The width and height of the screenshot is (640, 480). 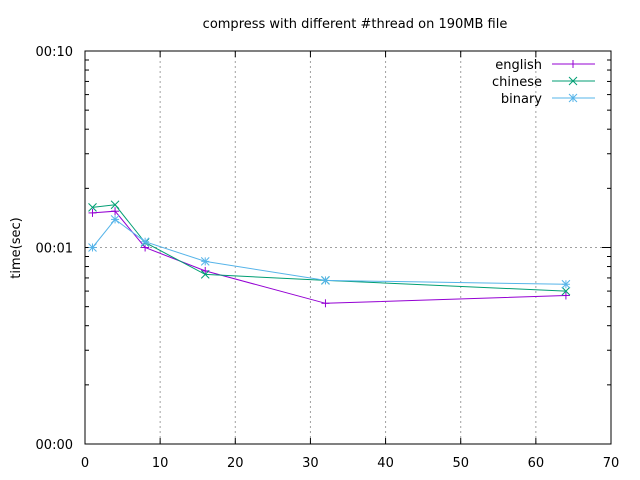 What do you see at coordinates (517, 82) in the screenshot?
I see `legend-label: chinese` at bounding box center [517, 82].